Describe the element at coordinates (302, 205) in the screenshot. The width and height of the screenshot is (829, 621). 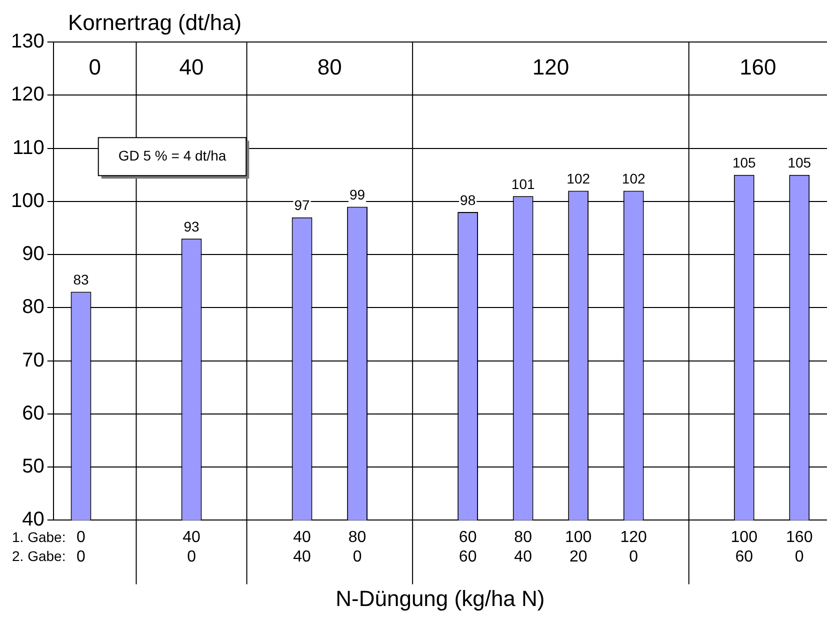
I see `data-label: 97` at that location.